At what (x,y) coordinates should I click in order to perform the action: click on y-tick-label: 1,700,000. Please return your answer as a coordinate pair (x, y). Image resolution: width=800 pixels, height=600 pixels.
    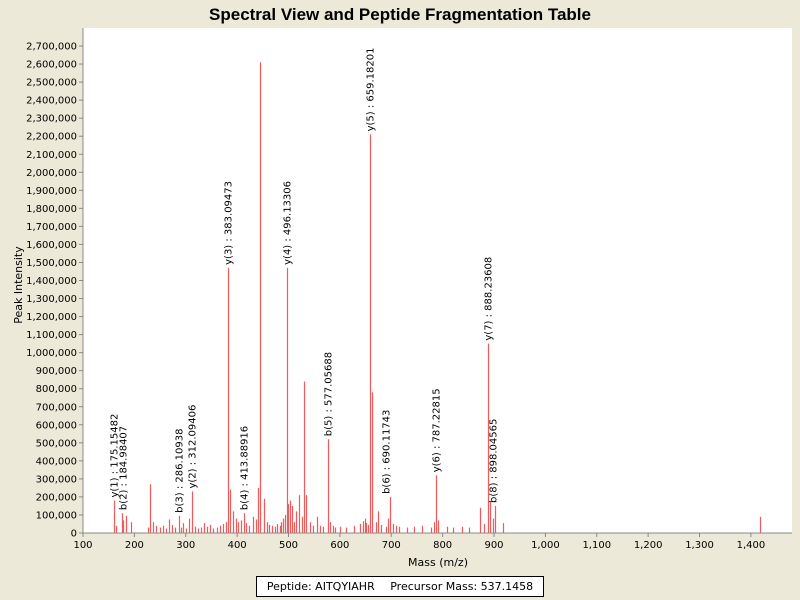
    Looking at the image, I should click on (51, 227).